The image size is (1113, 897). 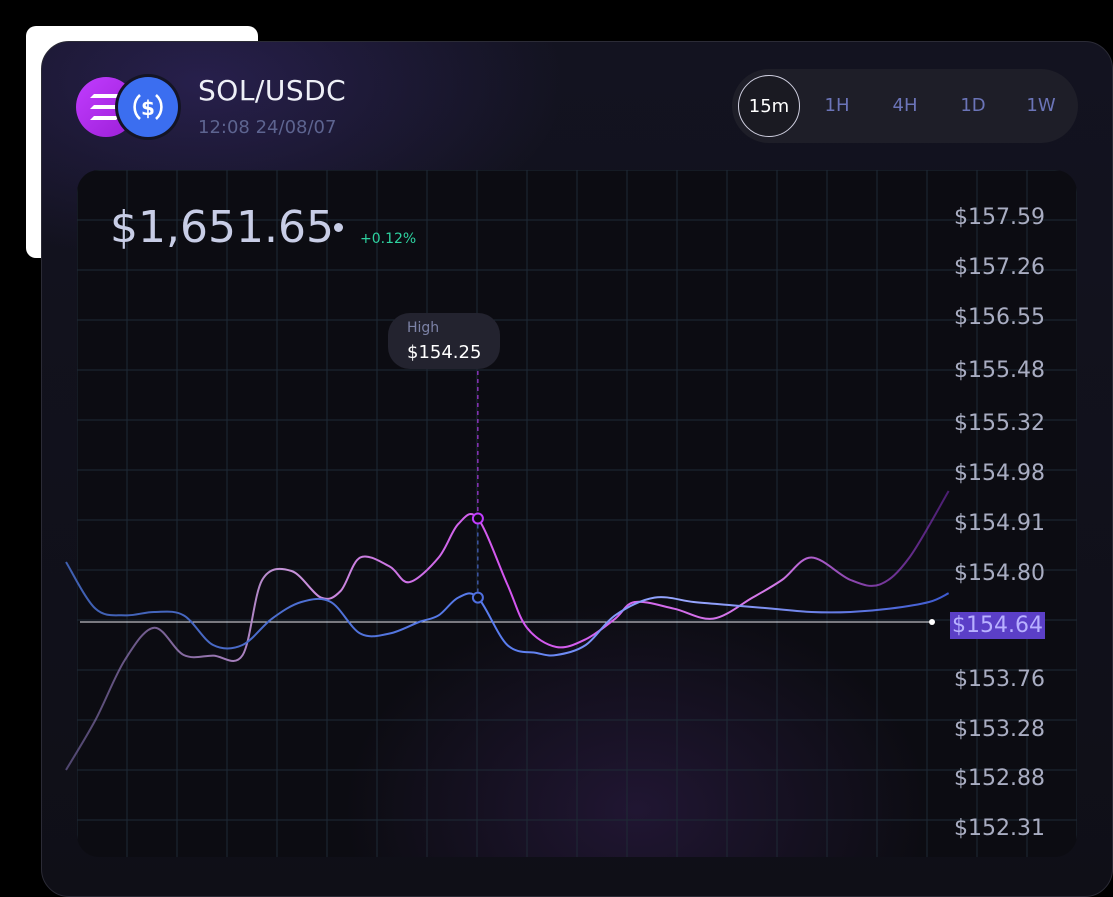 I want to click on tab-4h: 4H, so click(x=905, y=105).